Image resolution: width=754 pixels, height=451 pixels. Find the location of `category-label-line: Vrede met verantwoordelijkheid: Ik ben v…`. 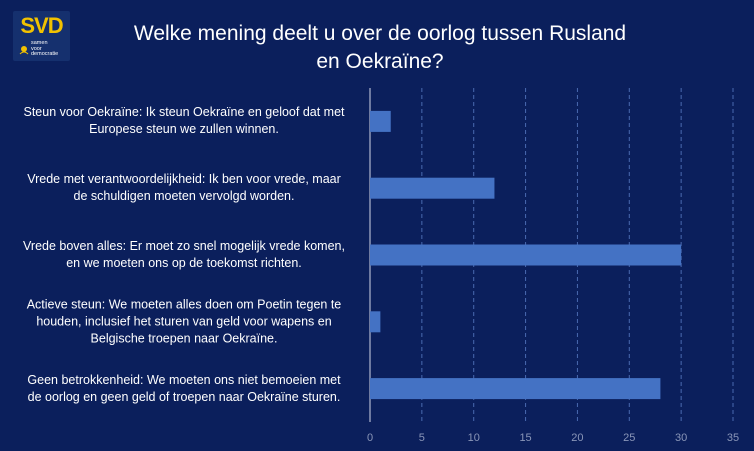

category-label-line: Vrede met verantwoordelijkheid: Ik ben v… is located at coordinates (184, 179).